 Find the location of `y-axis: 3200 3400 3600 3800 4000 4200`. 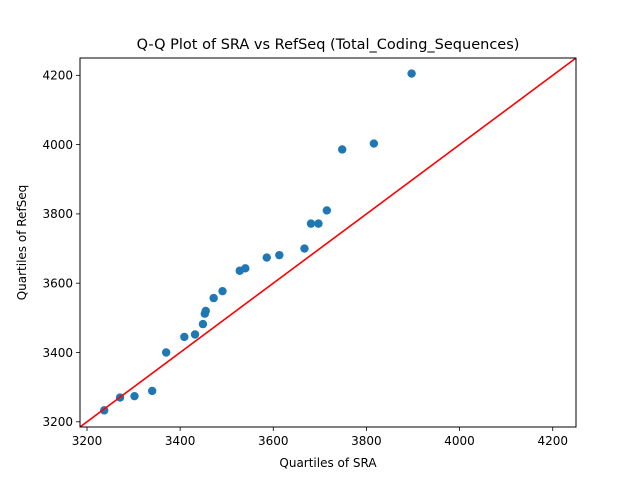

y-axis: 3200 3400 3600 3800 4000 4200 is located at coordinates (61, 249).